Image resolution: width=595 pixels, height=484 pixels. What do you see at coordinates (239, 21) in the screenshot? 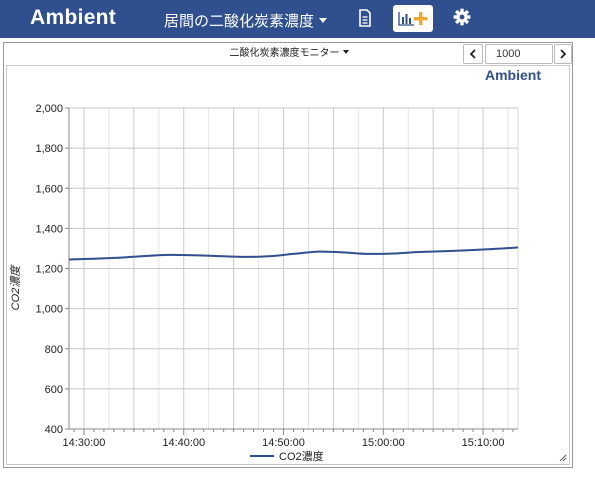
I see `channel-name: 居間の二酸化炭素濃度` at bounding box center [239, 21].